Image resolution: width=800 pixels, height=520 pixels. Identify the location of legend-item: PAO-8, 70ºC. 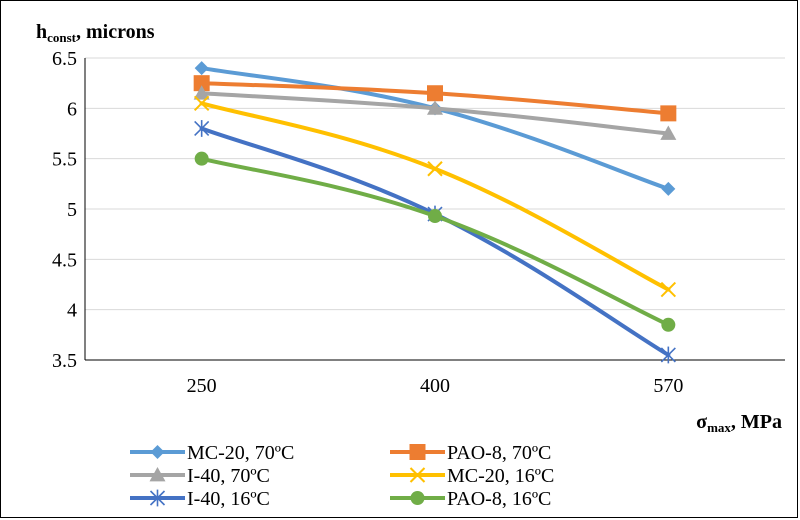
(470, 453).